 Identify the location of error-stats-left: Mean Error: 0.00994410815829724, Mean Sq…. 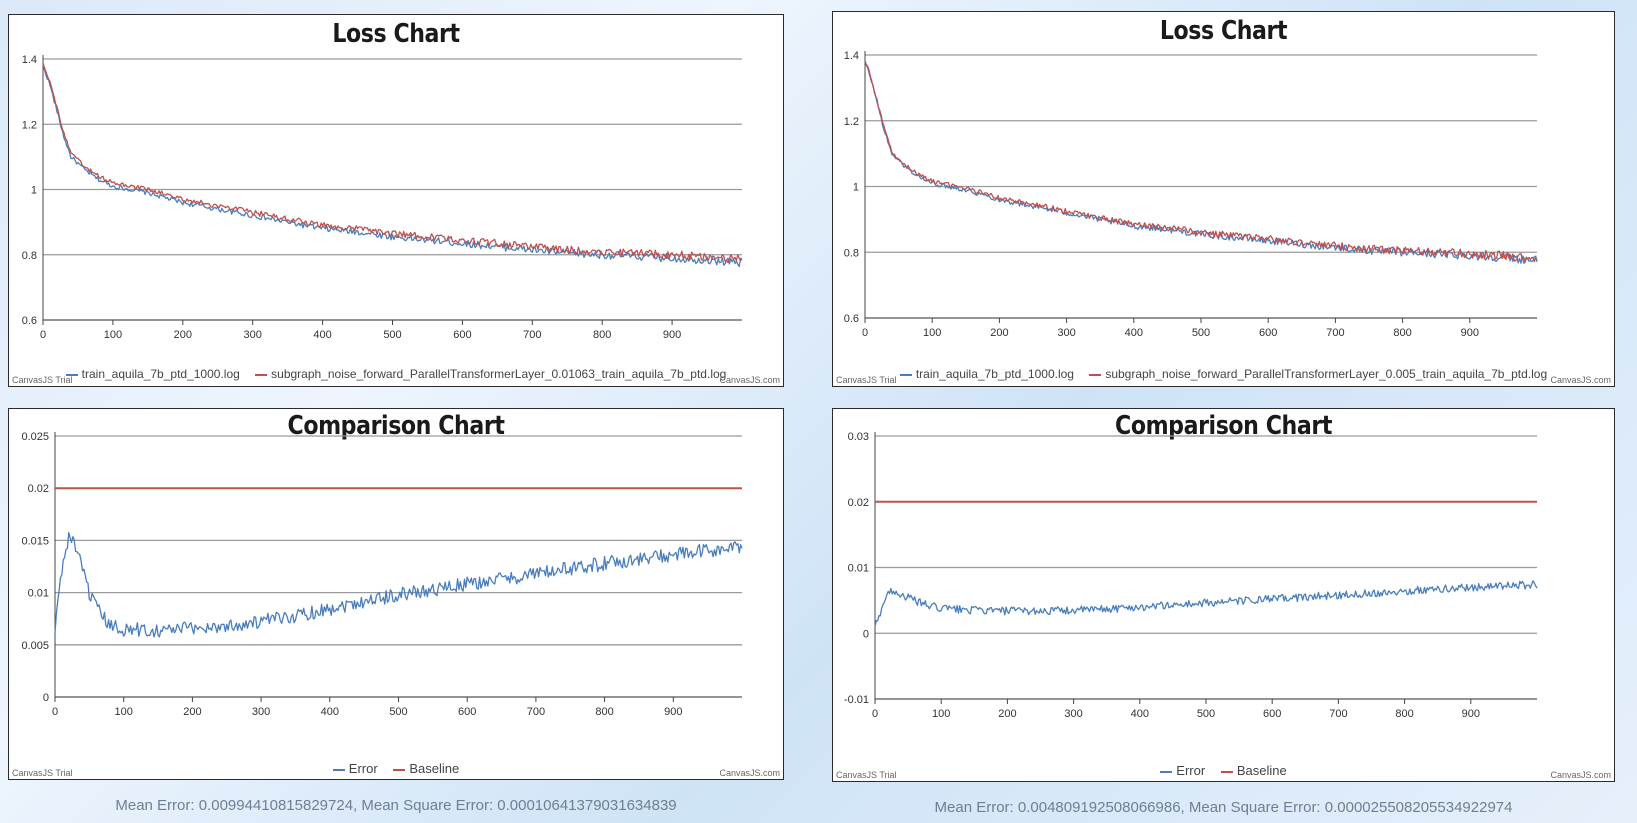
(396, 805).